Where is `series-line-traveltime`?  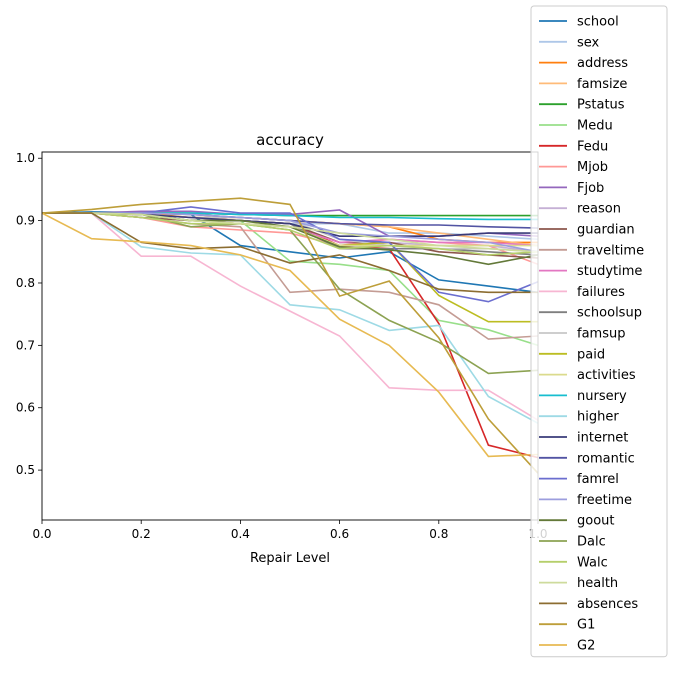
series-line-traveltime is located at coordinates (290, 276).